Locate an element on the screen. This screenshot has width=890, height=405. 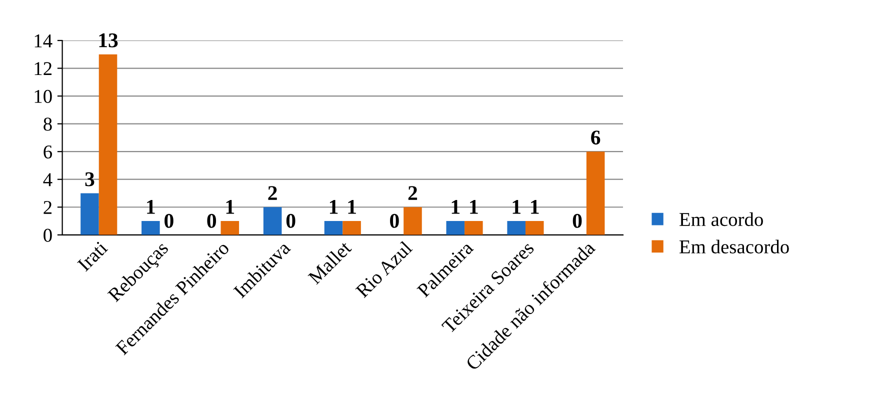
y-tick-label: 12 is located at coordinates (43, 69).